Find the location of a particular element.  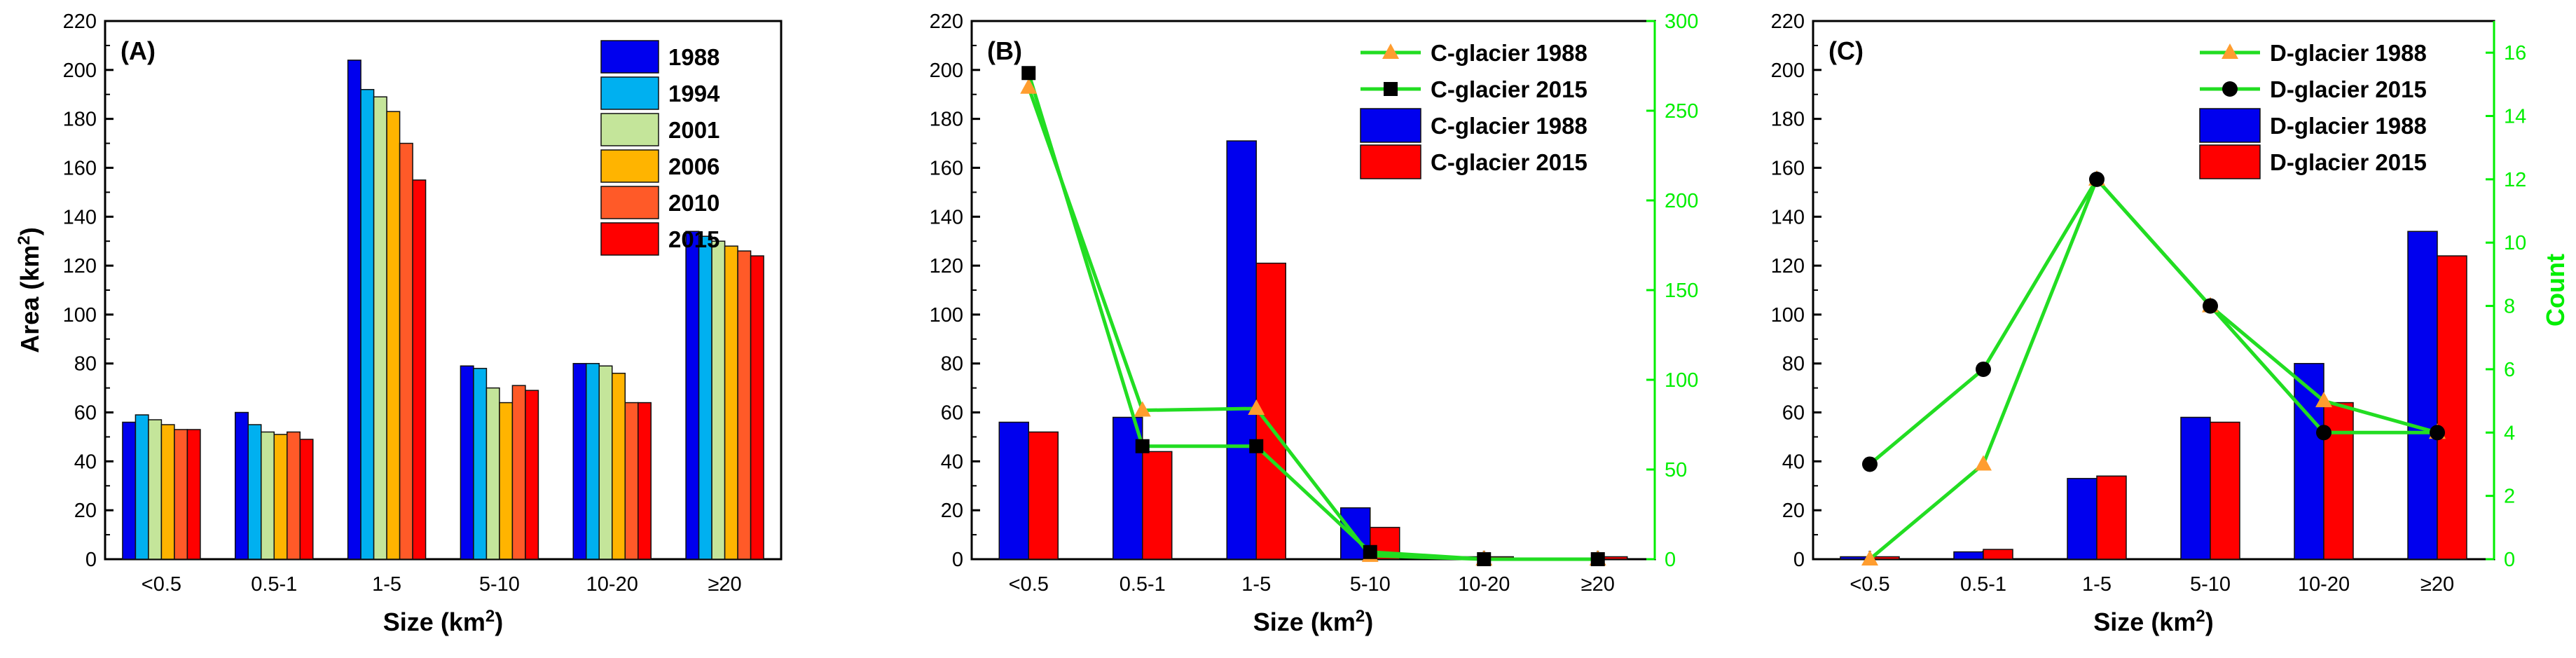

y-tick-label: 60 is located at coordinates (1793, 414).